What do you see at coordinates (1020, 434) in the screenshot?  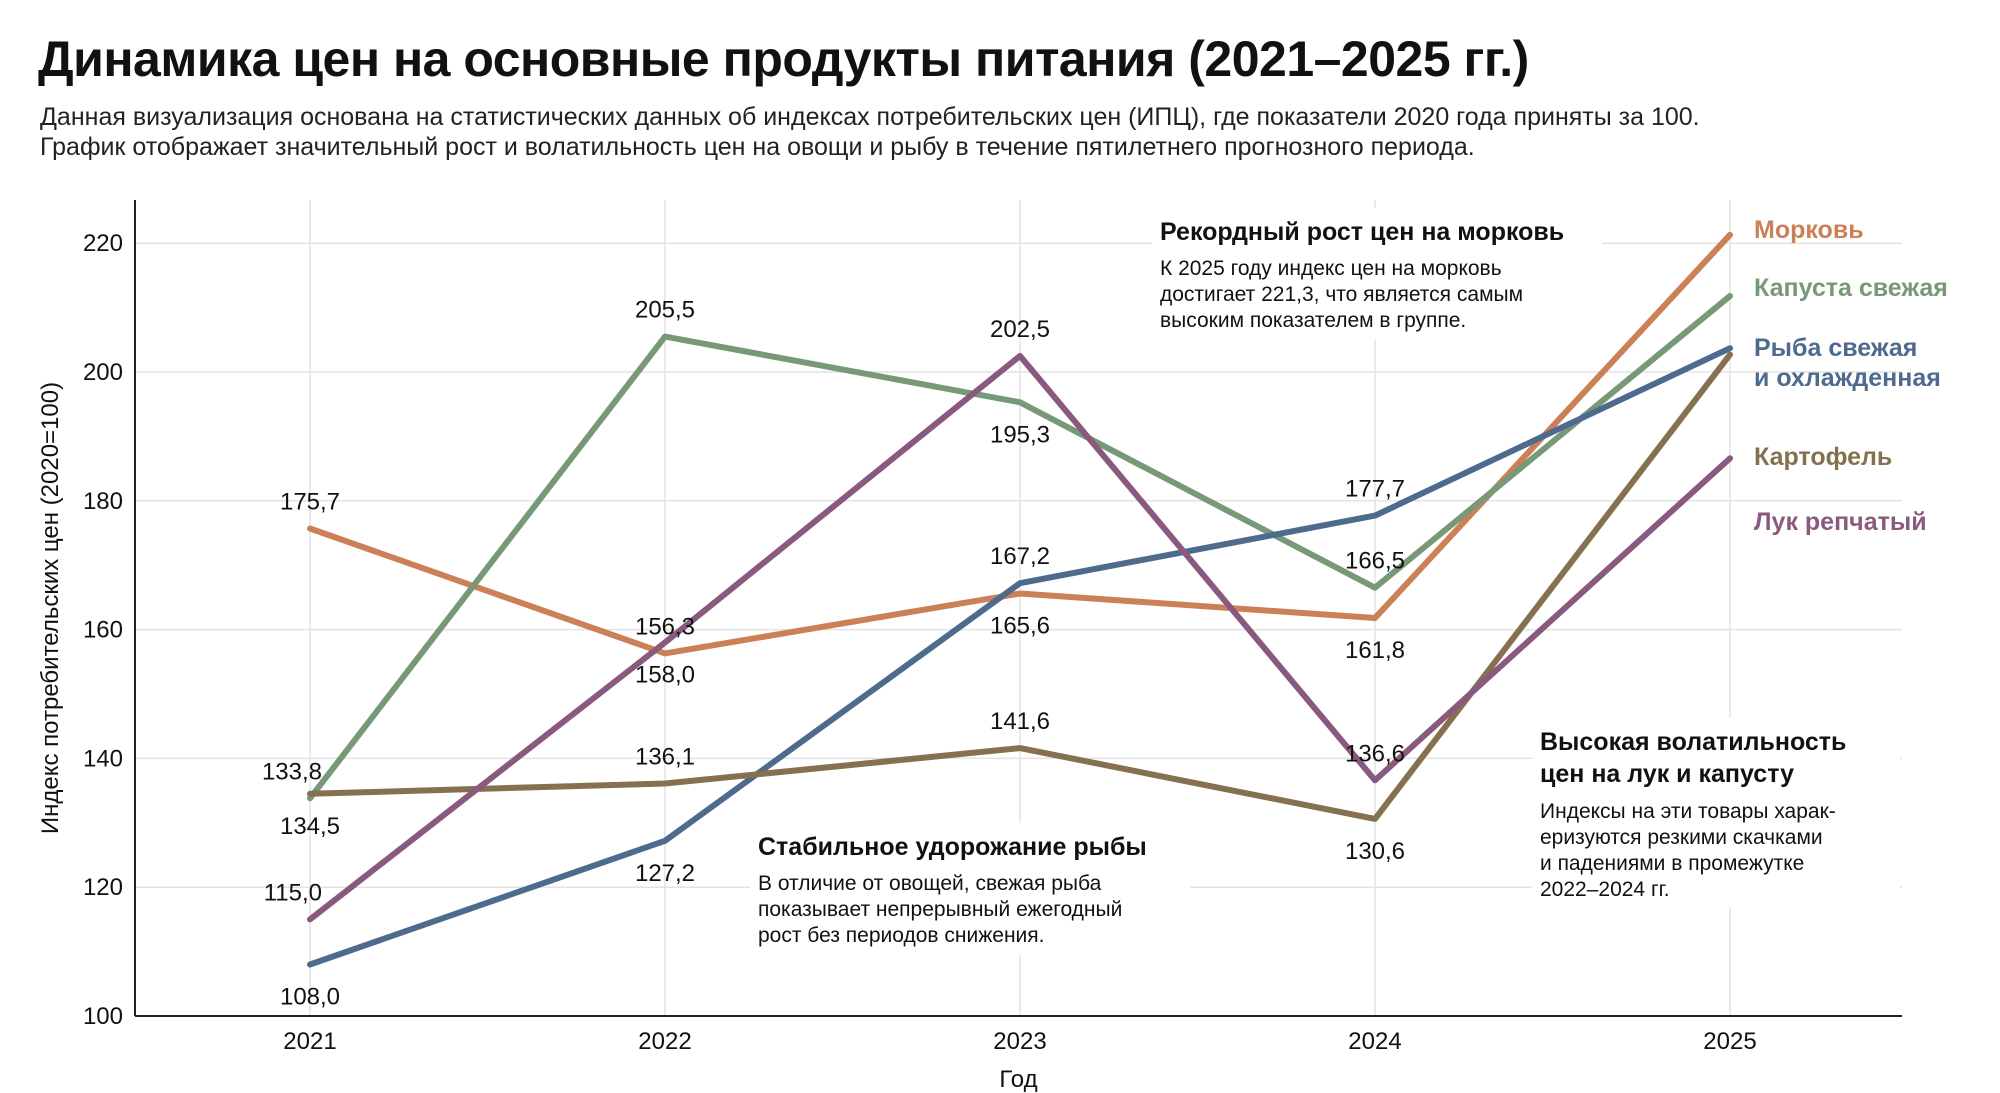 I see `data-label: 195,3` at bounding box center [1020, 434].